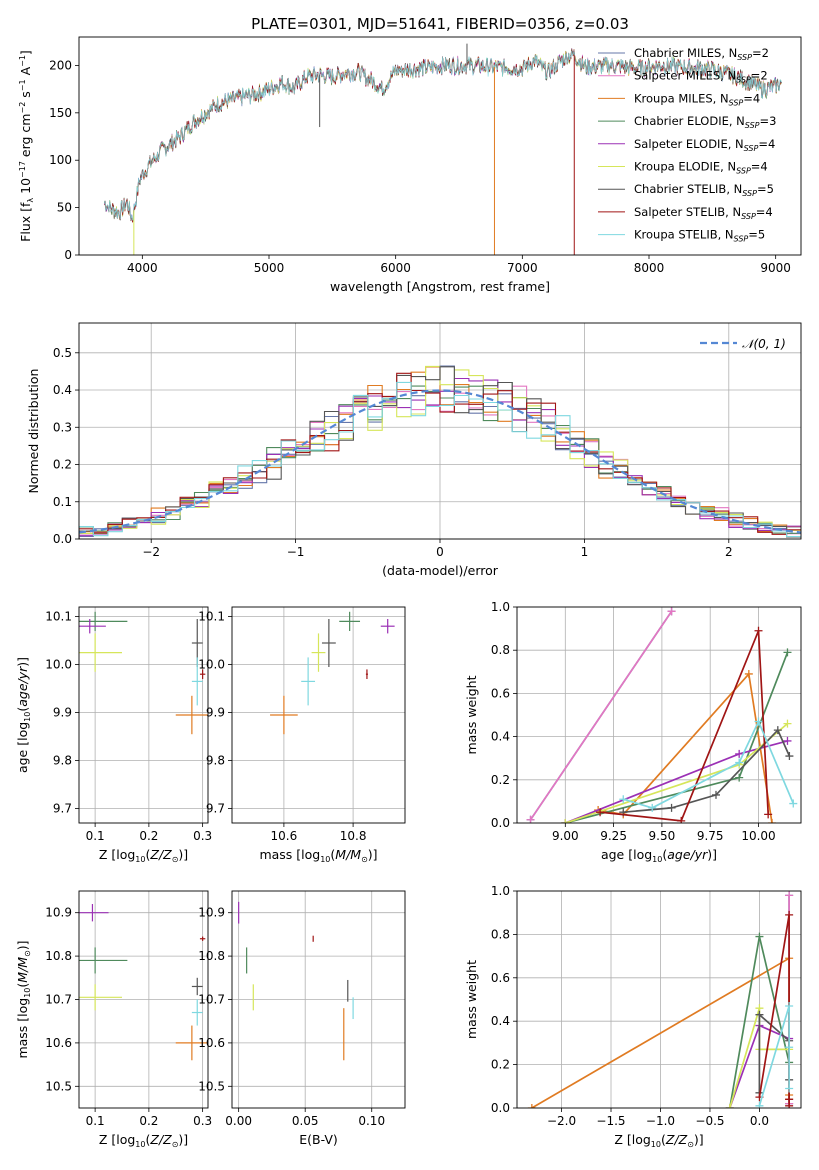  Describe the element at coordinates (687, 212) in the screenshot. I see `legend-label-main: Salpeter STELIB, N` at that location.